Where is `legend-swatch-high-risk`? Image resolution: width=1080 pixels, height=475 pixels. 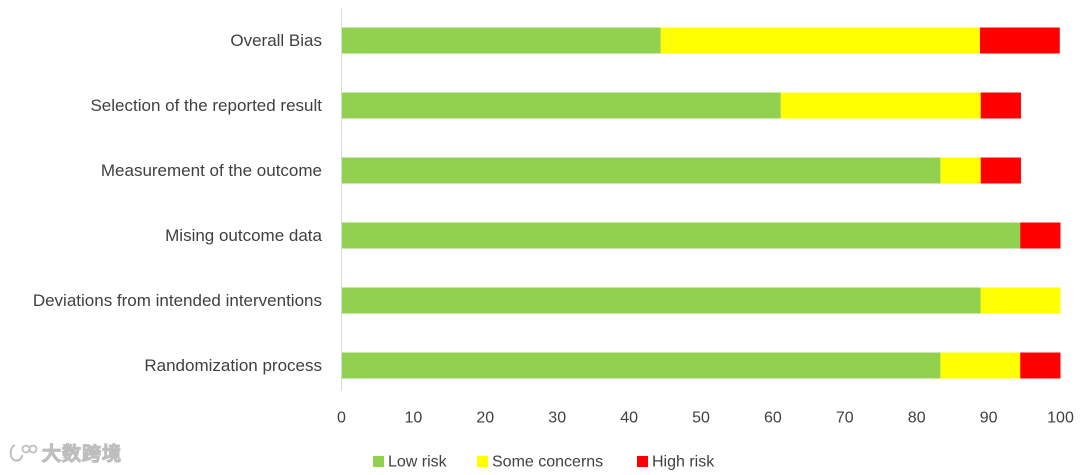 legend-swatch-high-risk is located at coordinates (642, 461).